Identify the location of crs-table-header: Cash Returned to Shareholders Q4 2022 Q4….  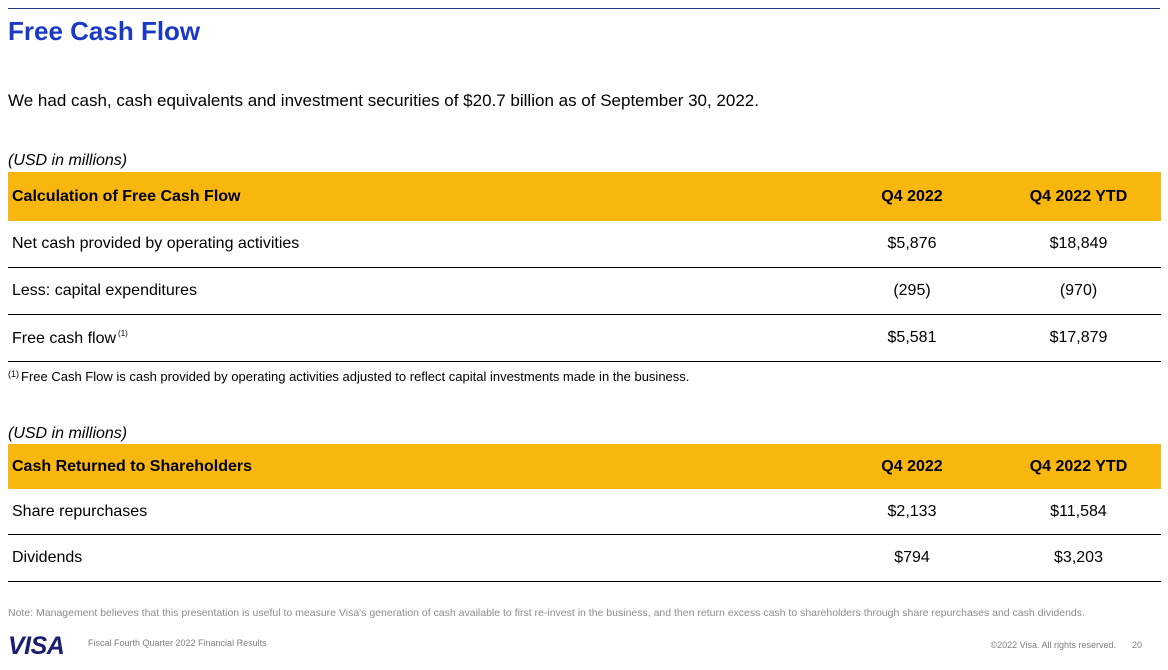
(584, 466).